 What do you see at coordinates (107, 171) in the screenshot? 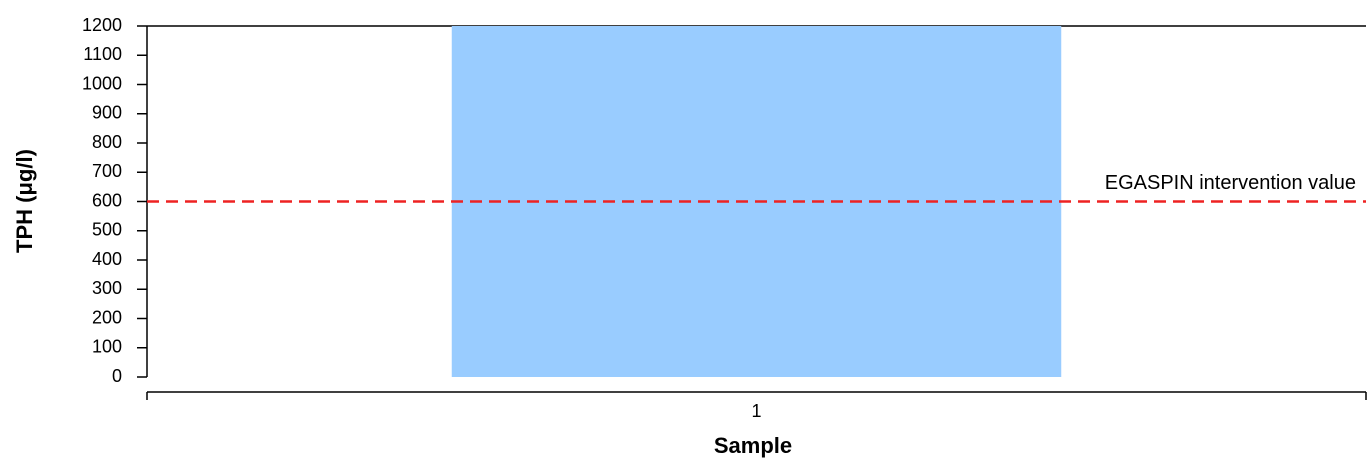
I see `y-tick-label: 700` at bounding box center [107, 171].